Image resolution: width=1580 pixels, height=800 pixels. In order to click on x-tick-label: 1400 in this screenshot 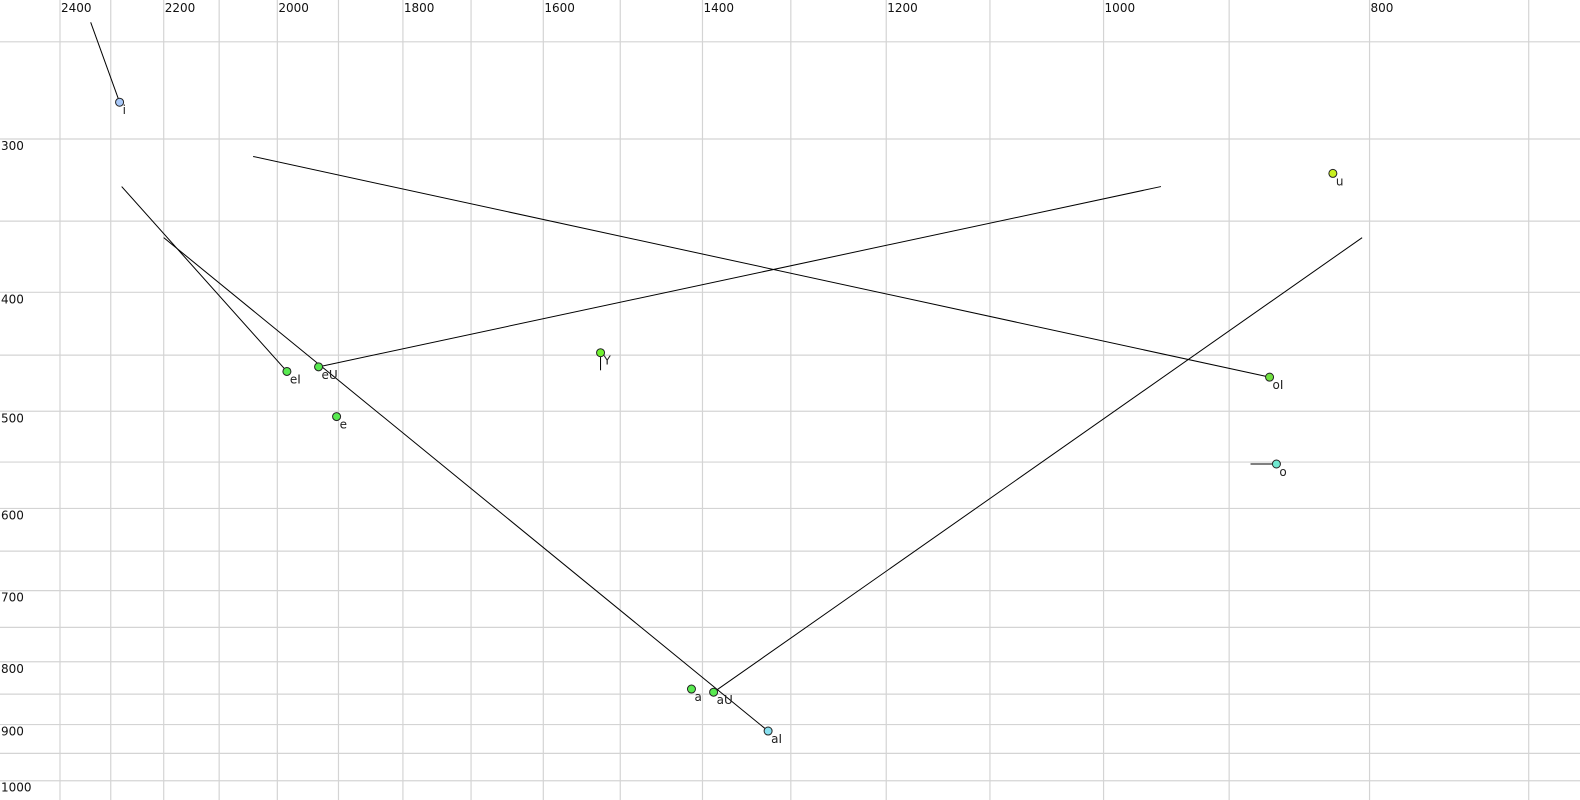, I will do `click(718, 8)`.